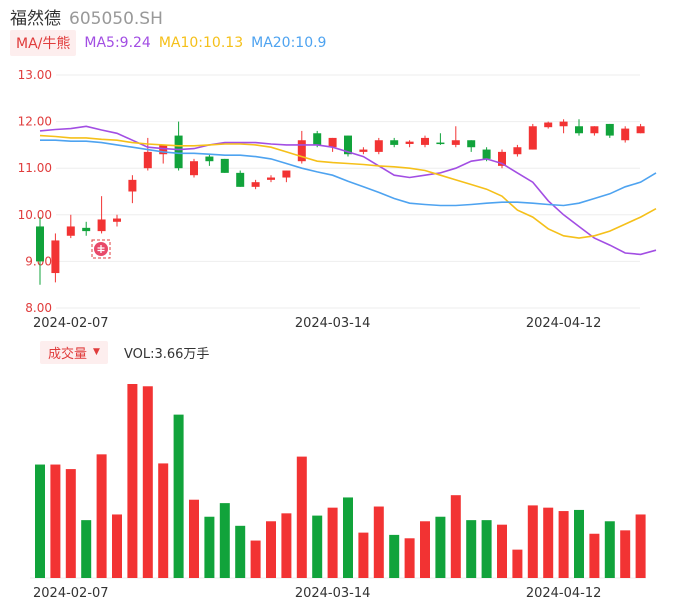  I want to click on price-x-ticks: 2024-02-07 2024-03-14 2024-04-12, so click(317, 323).